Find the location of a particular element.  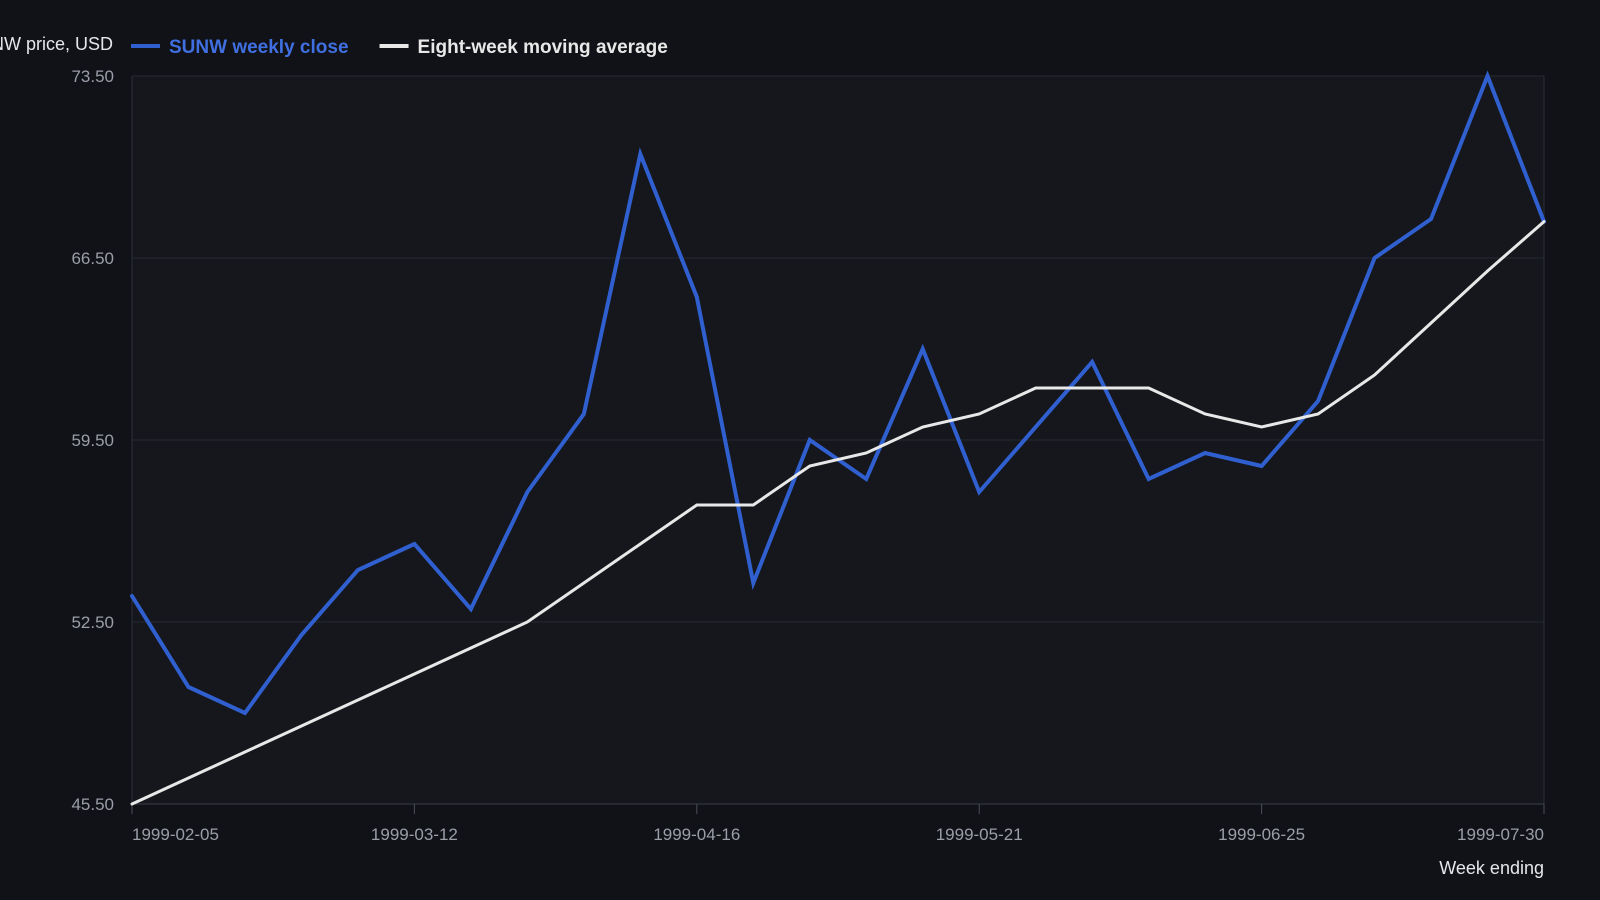

x-tick-label: 1999-04-16 is located at coordinates (696, 834).